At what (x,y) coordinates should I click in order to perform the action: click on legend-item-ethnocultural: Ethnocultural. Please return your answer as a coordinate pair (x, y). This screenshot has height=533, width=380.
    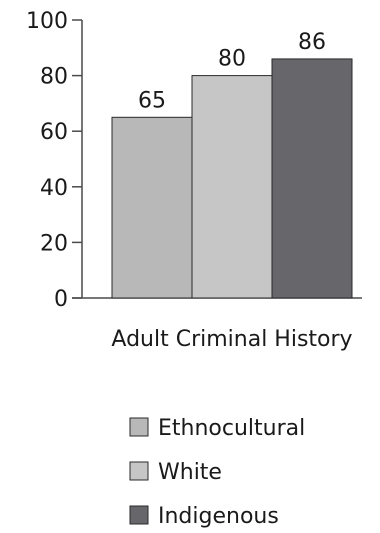
    Looking at the image, I should click on (217, 428).